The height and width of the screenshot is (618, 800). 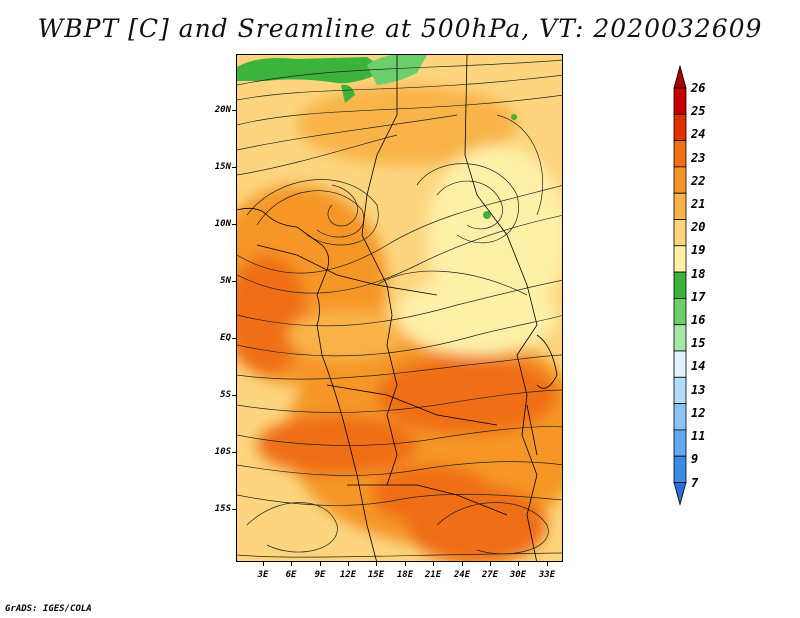 What do you see at coordinates (433, 575) in the screenshot?
I see `lon-label-21e: 21E` at bounding box center [433, 575].